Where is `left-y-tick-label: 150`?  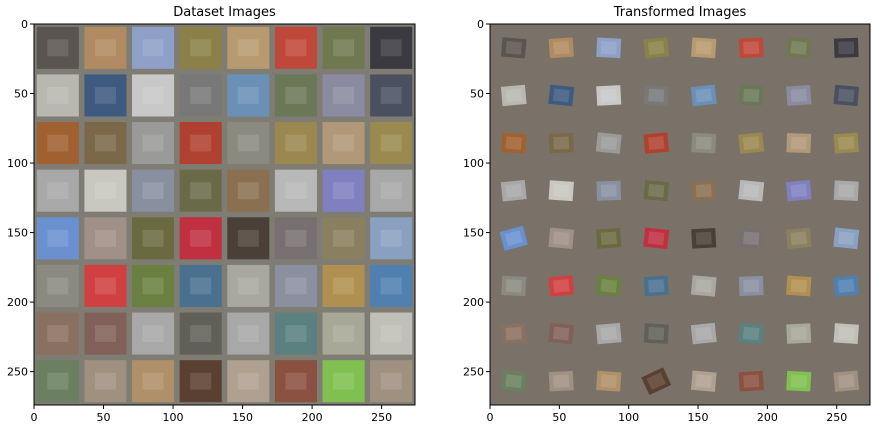 left-y-tick-label: 150 is located at coordinates (17, 233).